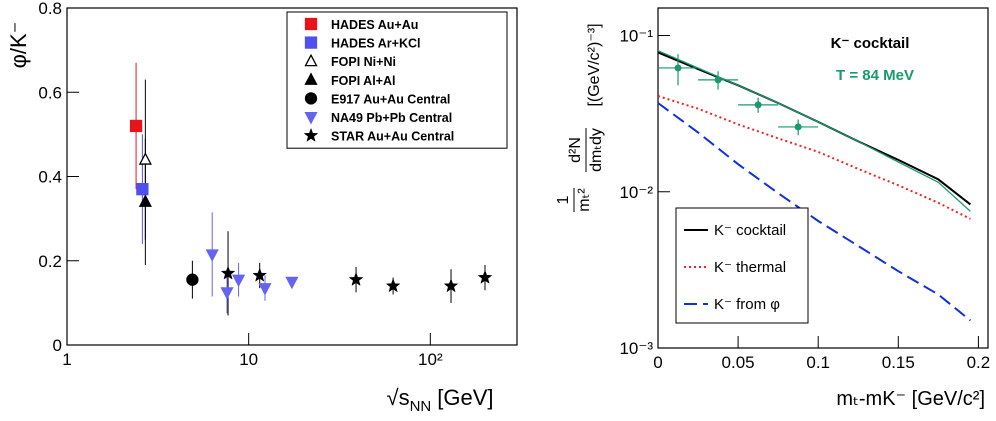 This screenshot has width=996, height=421. I want to click on x-tick-label: 0.05, so click(738, 362).